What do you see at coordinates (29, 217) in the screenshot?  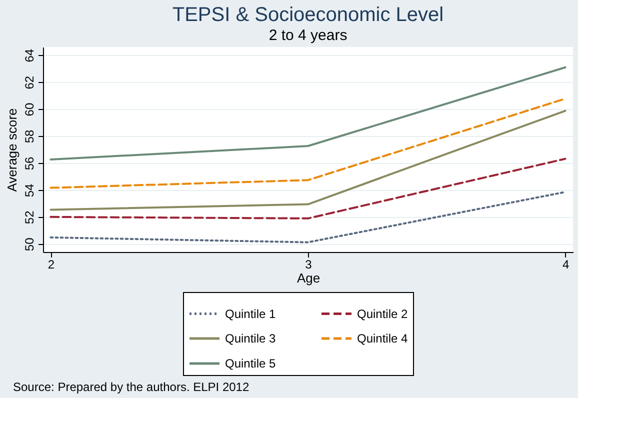 I see `y-tick-label: 52` at bounding box center [29, 217].